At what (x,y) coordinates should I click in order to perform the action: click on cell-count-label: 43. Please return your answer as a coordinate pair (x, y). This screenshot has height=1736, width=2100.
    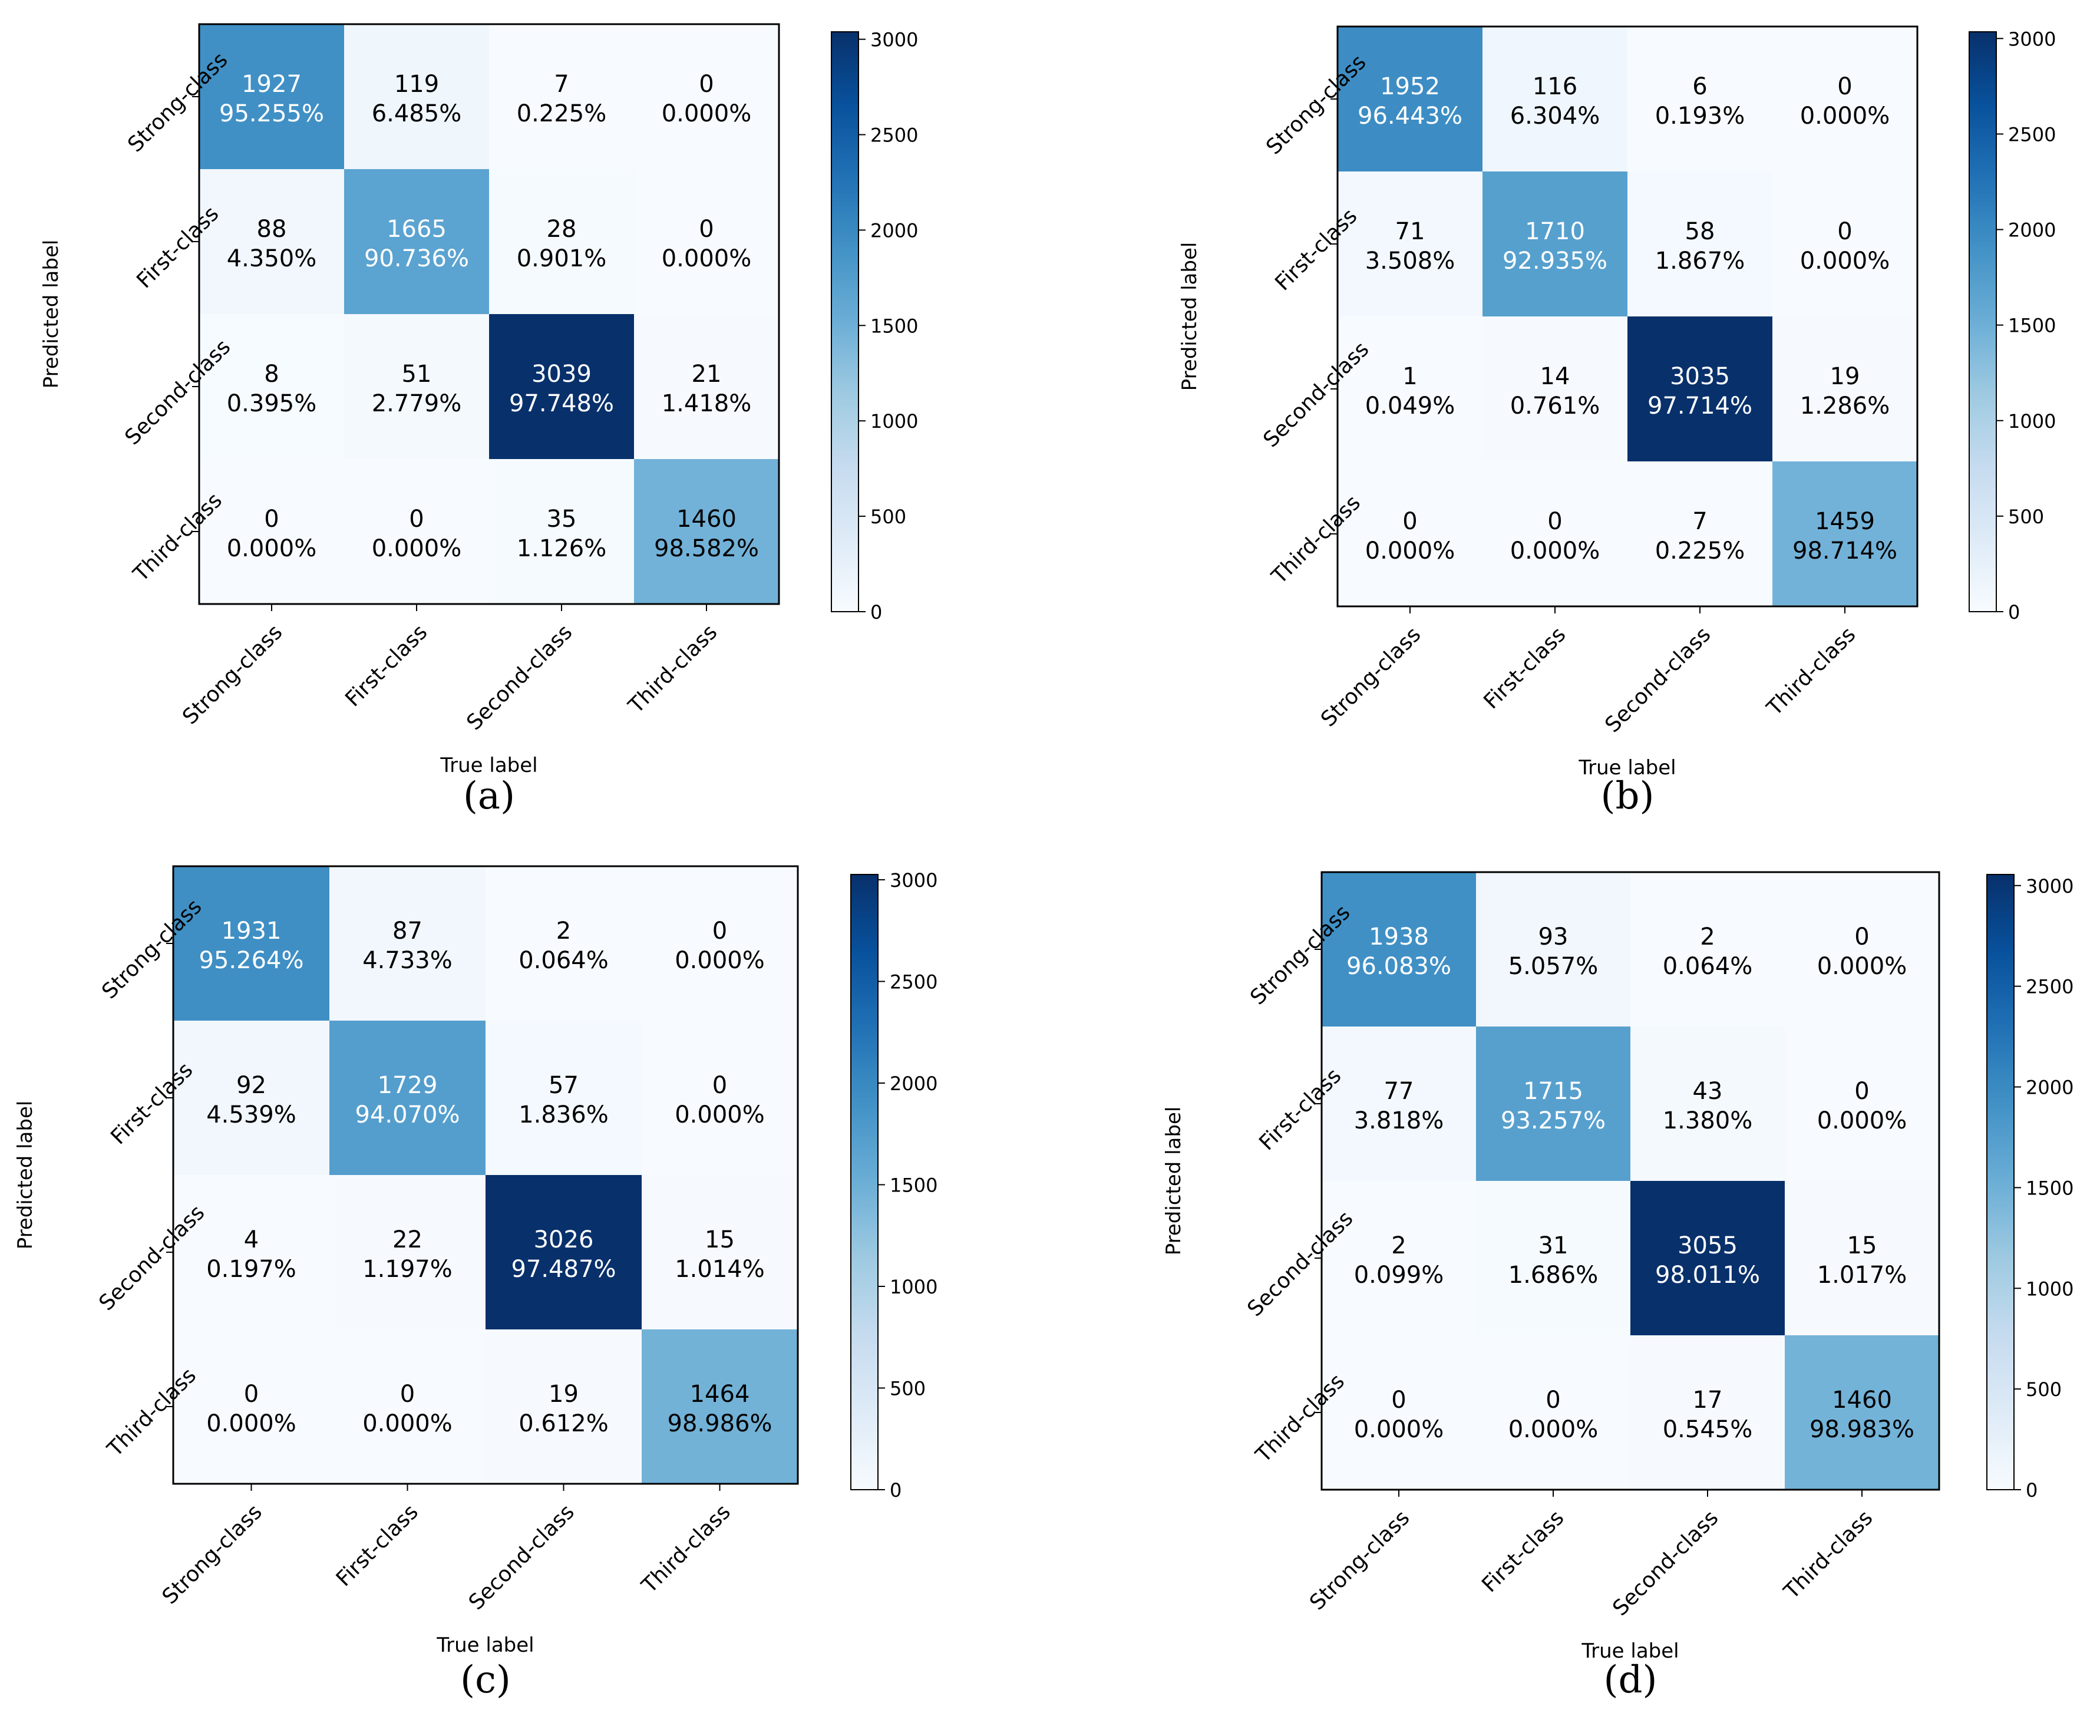
    Looking at the image, I should click on (1708, 1091).